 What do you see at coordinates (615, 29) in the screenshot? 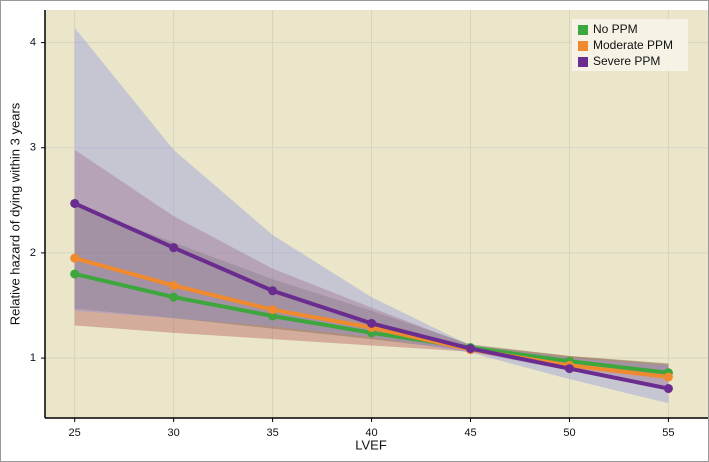
I see `legend-label: No PPM` at bounding box center [615, 29].